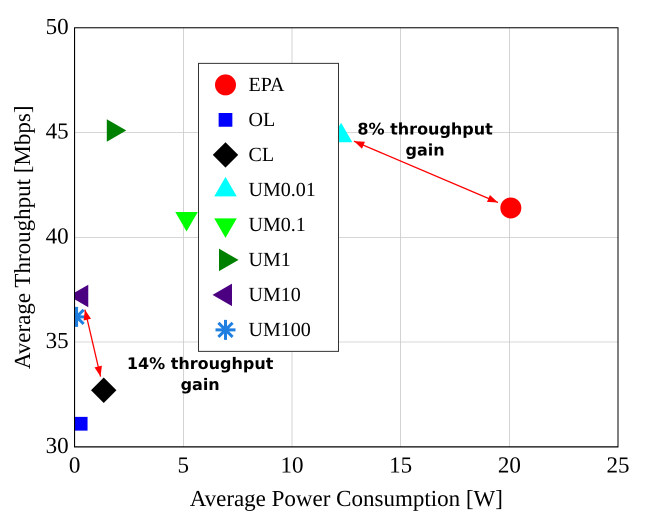  I want to click on x-tick-label: 15, so click(400, 465).